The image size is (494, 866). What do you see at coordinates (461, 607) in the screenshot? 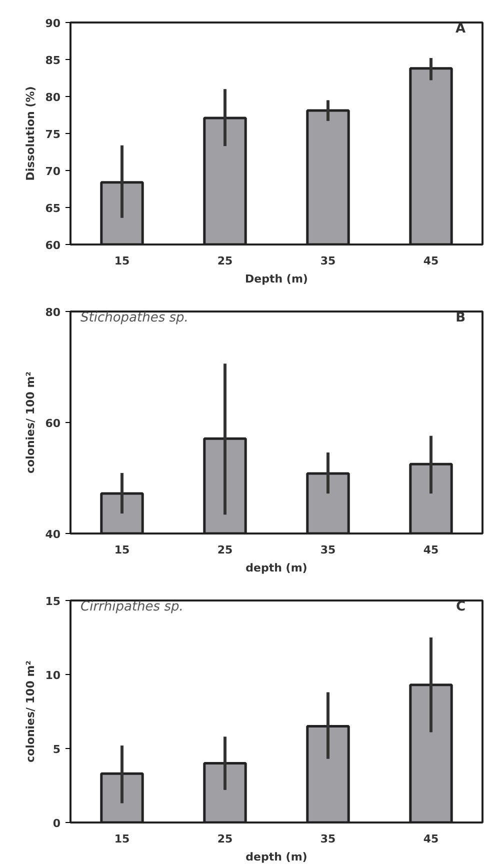
I see `annotation: C` at bounding box center [461, 607].